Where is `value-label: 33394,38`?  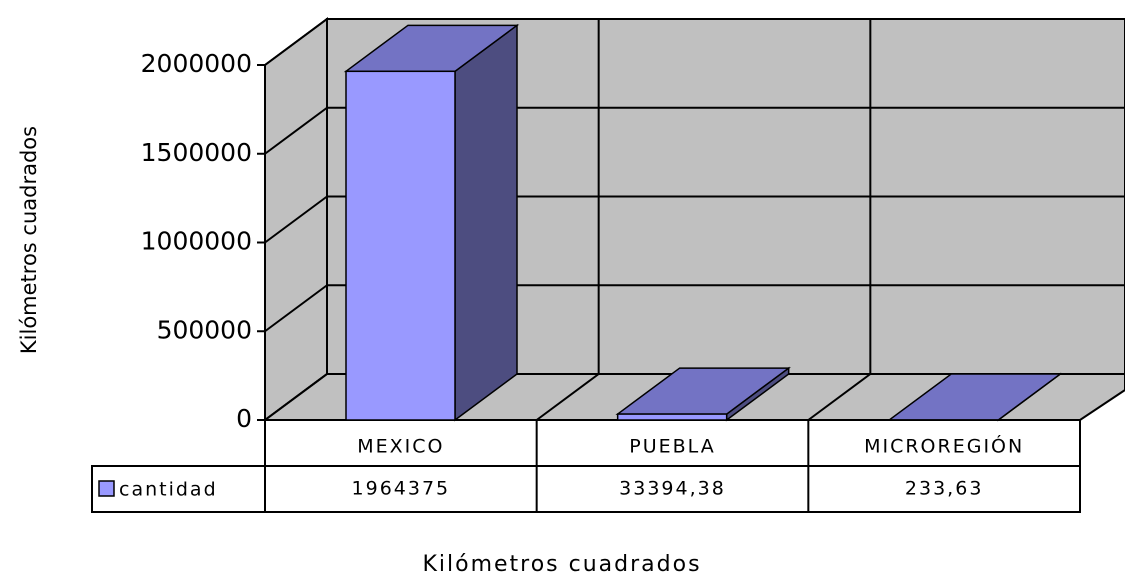 value-label: 33394,38 is located at coordinates (672, 489).